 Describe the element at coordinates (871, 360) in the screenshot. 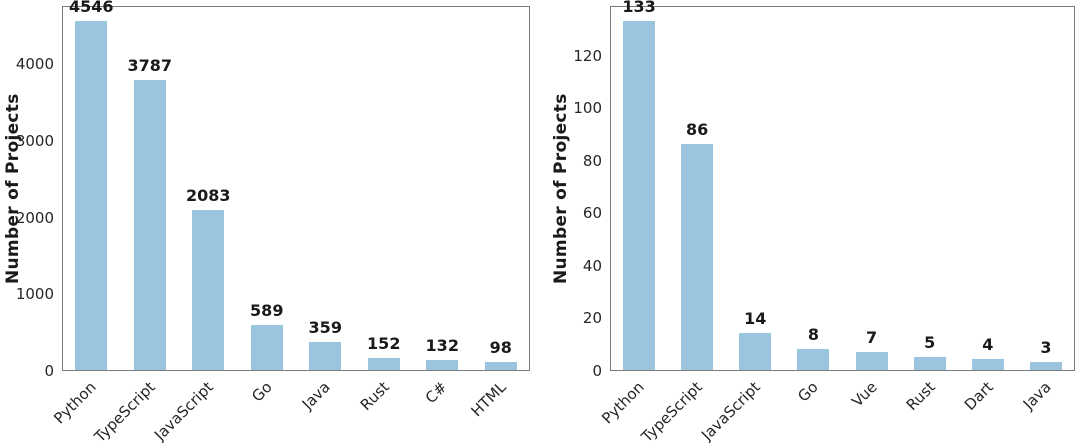

I see `bar-vue` at that location.